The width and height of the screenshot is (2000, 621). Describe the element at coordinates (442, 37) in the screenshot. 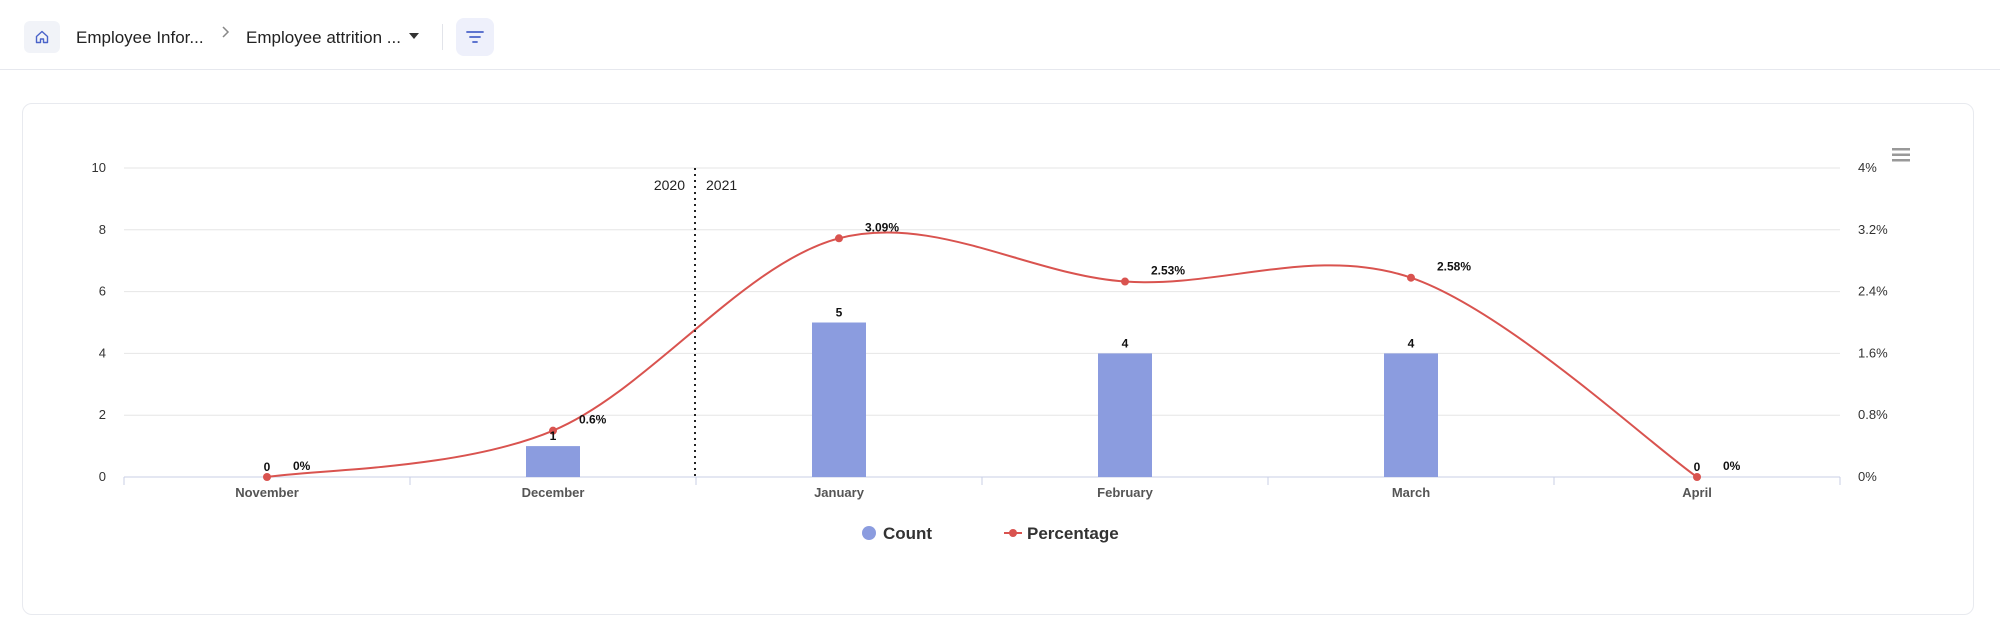

I see `toolbar-divider` at that location.